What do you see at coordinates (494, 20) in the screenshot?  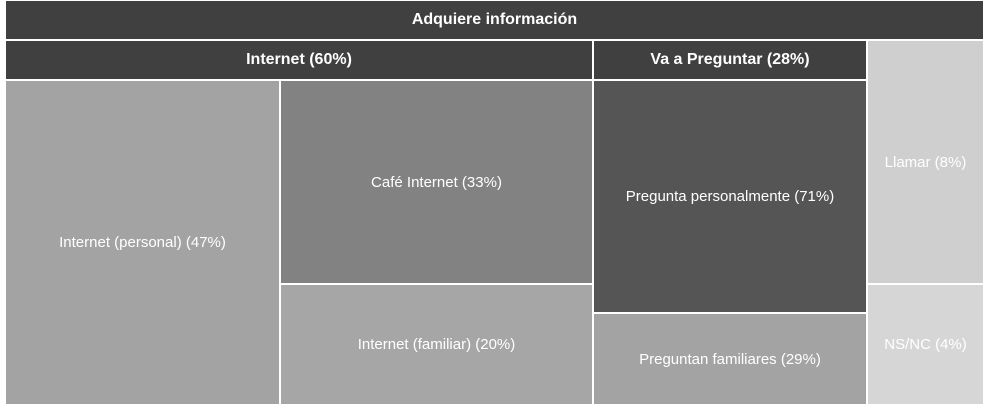 I see `treemap-root-header: Adquiere información` at bounding box center [494, 20].